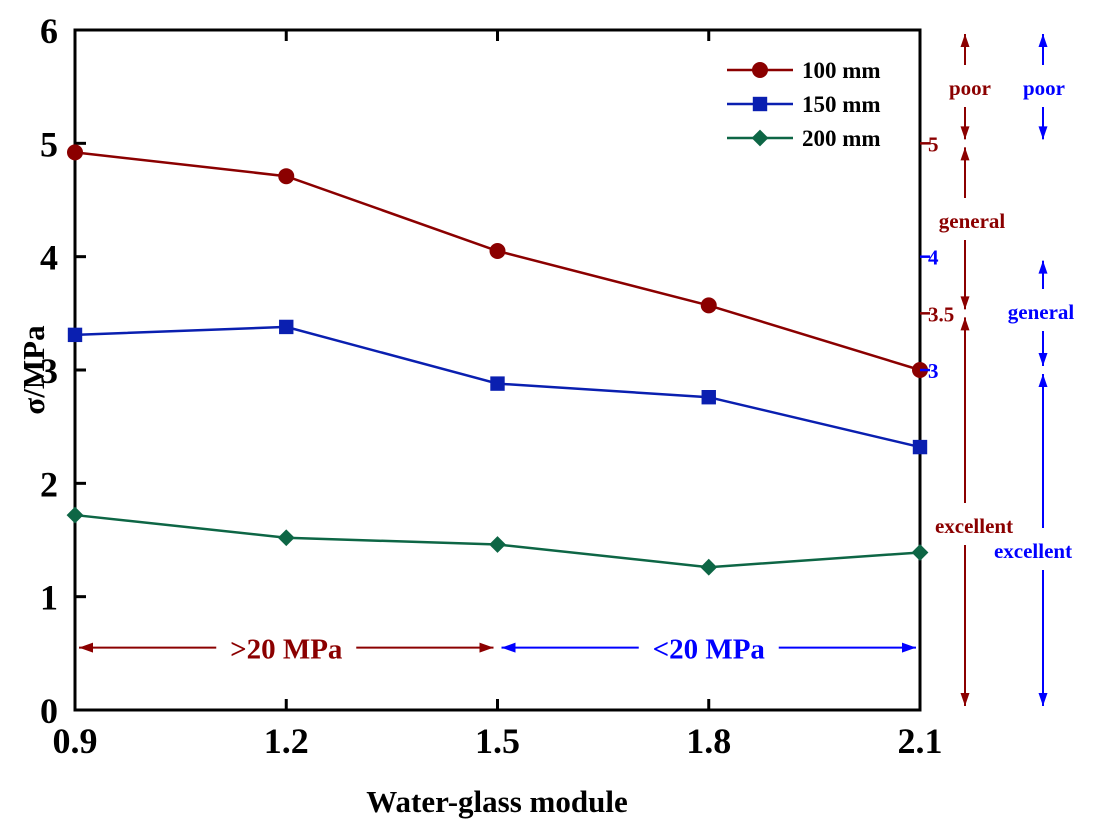 The image size is (1094, 825). What do you see at coordinates (933, 371) in the screenshot?
I see `right-scale-tick-label: 3` at bounding box center [933, 371].